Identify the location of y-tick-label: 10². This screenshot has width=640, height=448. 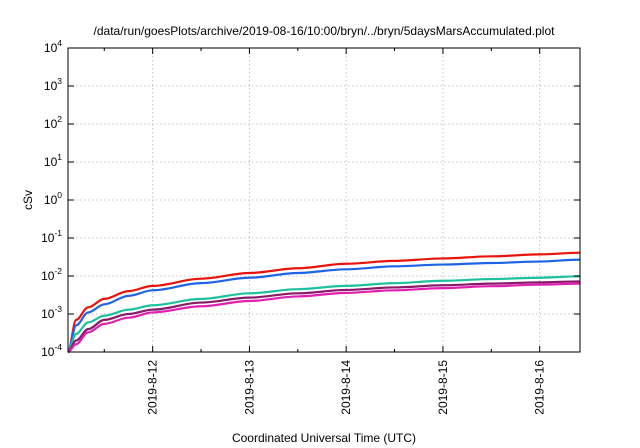
(53, 122).